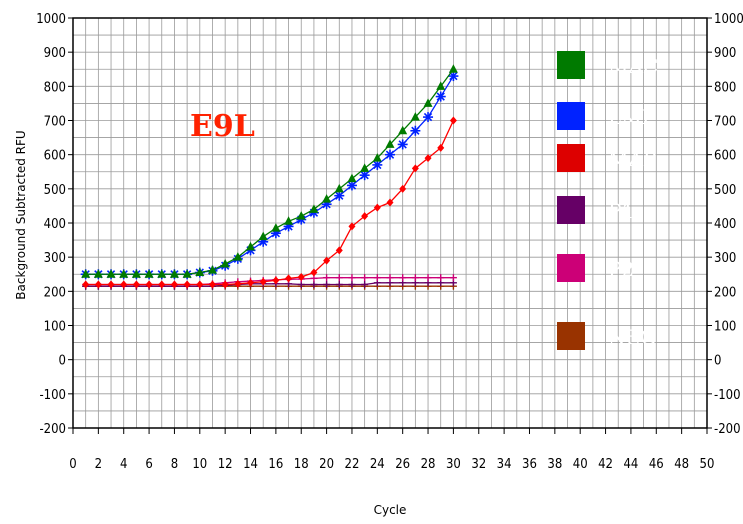  What do you see at coordinates (504, 464) in the screenshot?
I see `x-tick-label: 34` at bounding box center [504, 464].